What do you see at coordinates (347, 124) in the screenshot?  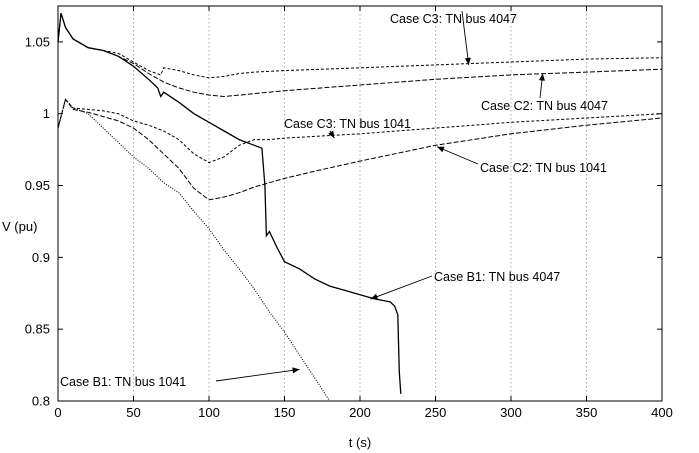 I see `annotation-label: Case C3: TN bus 1041` at bounding box center [347, 124].